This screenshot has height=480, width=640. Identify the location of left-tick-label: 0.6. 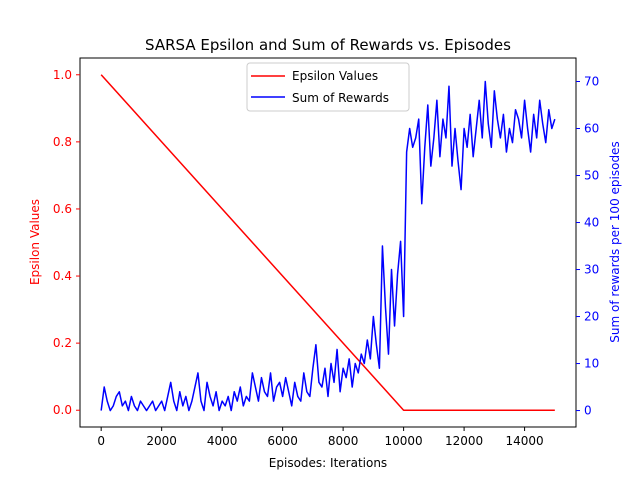
(62, 209).